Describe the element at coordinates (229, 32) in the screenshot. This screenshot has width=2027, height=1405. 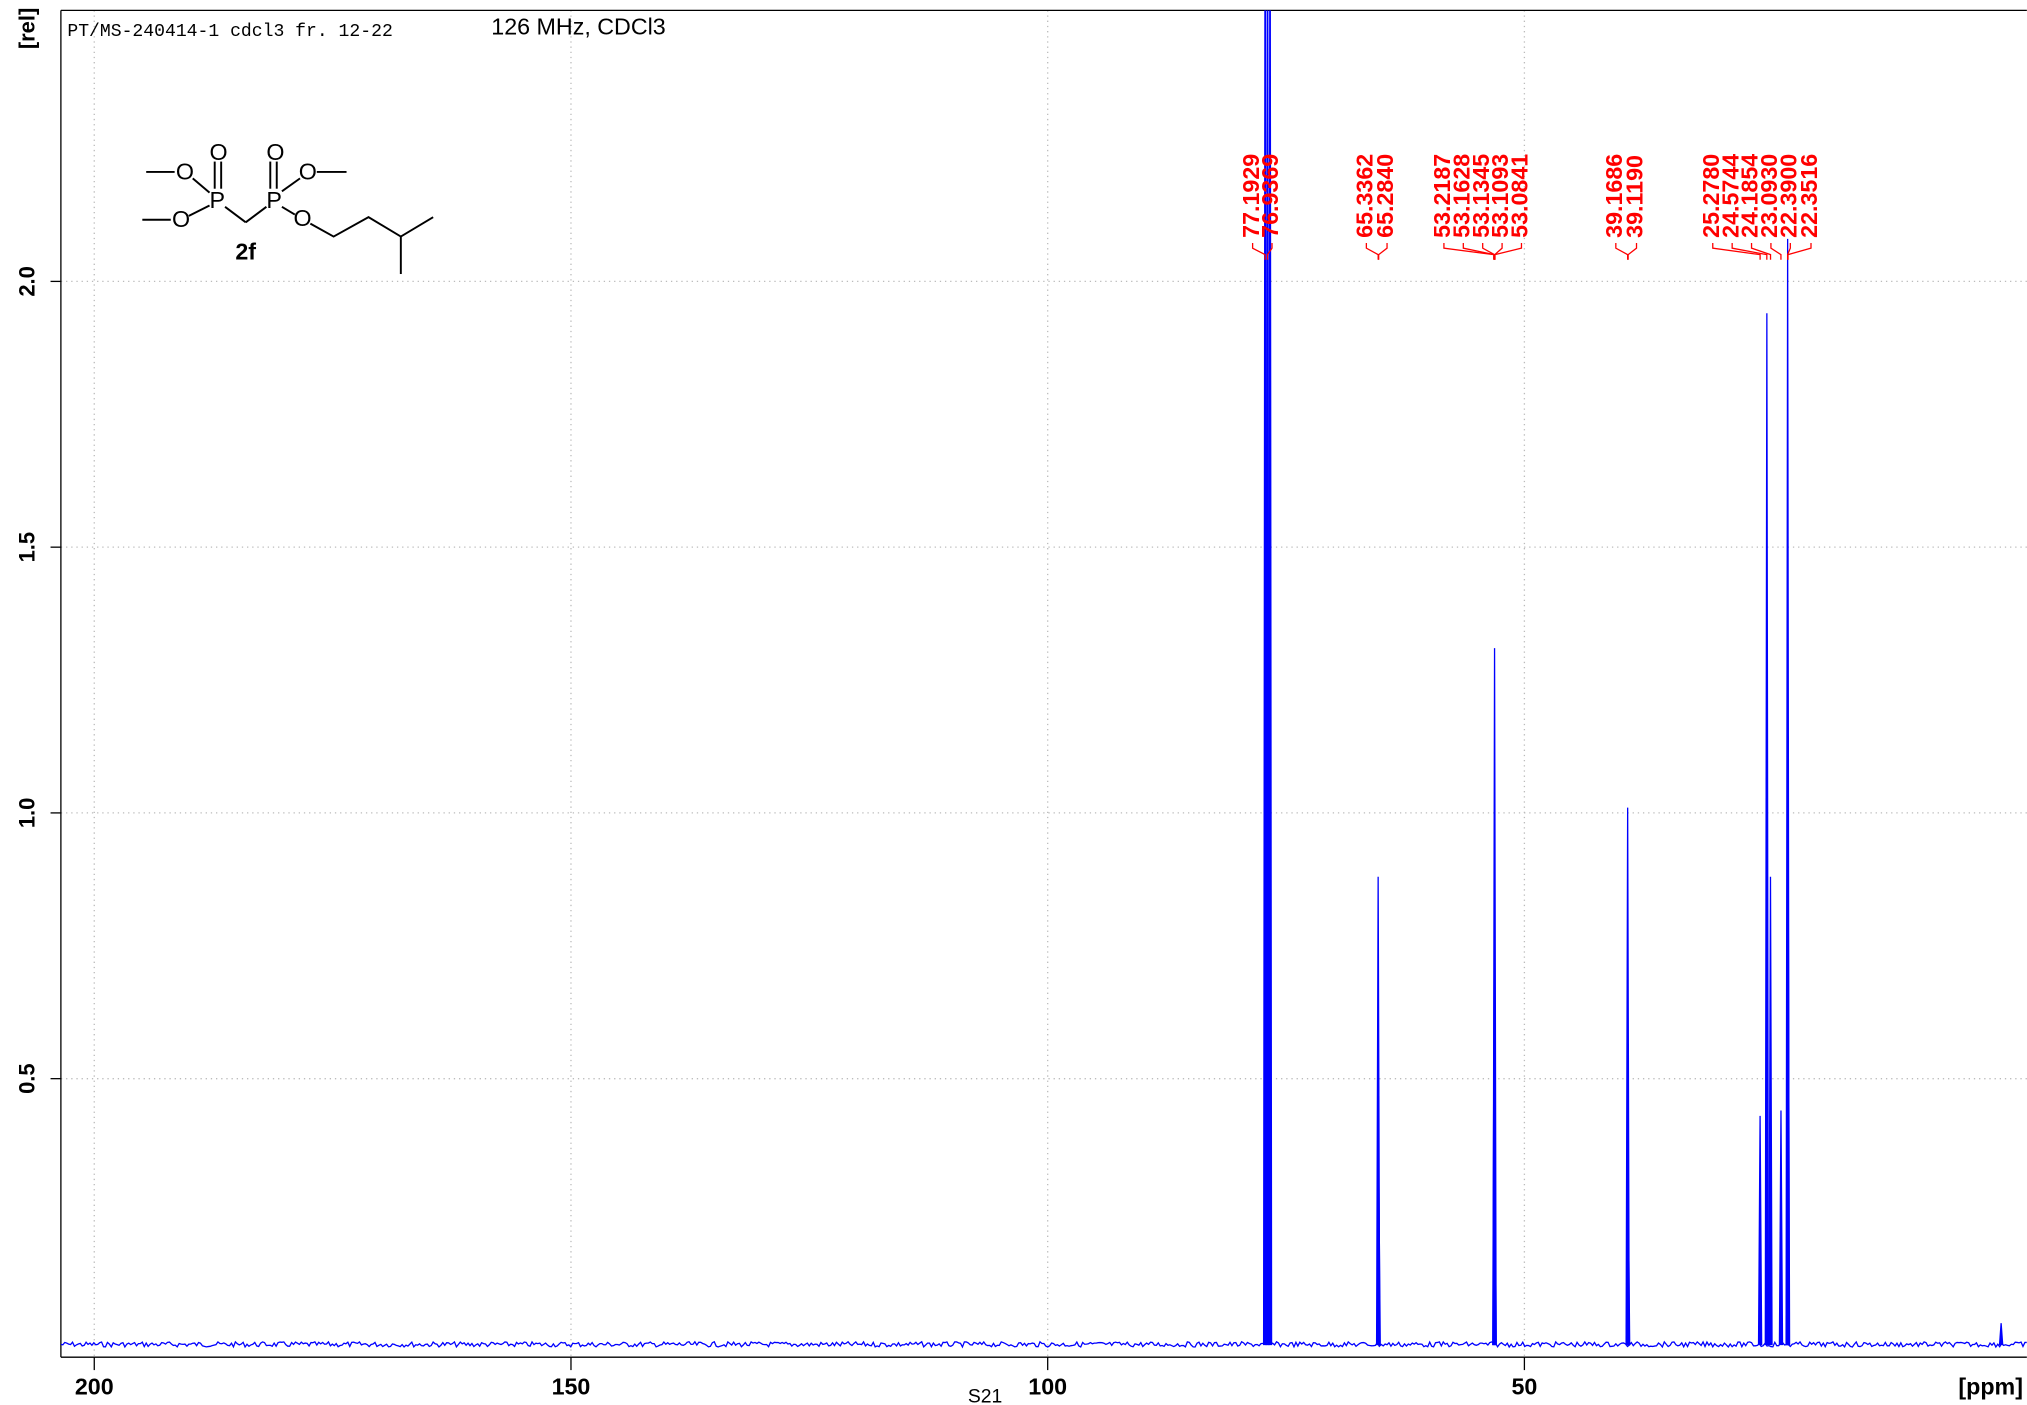
I see `subtitle: PT/MS-240414-1 cdcl3 fr. 12-22` at that location.